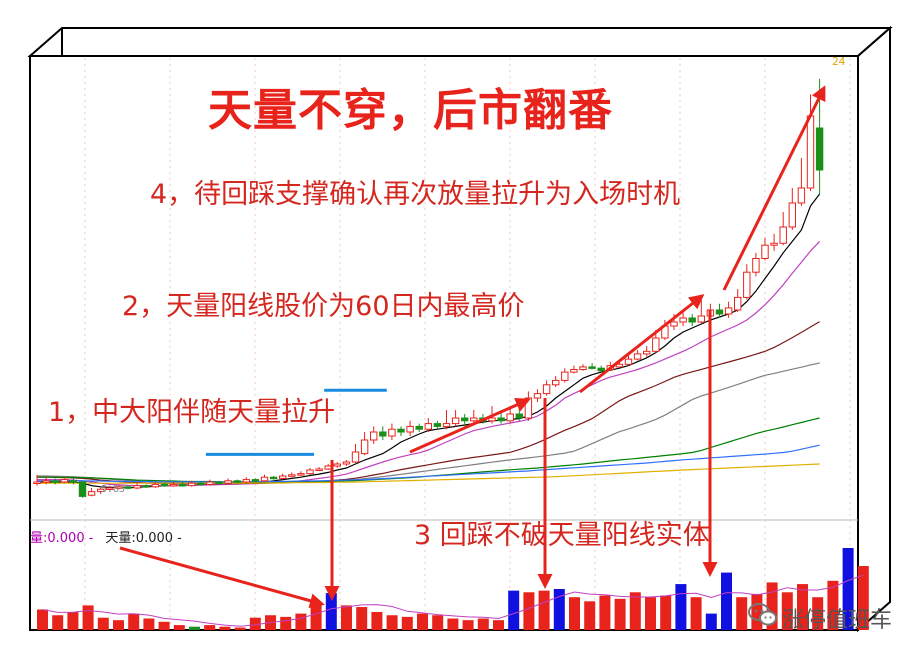  What do you see at coordinates (323, 306) in the screenshot?
I see `annotation-2: 2，天量阳线股价为60日内最高价` at bounding box center [323, 306].